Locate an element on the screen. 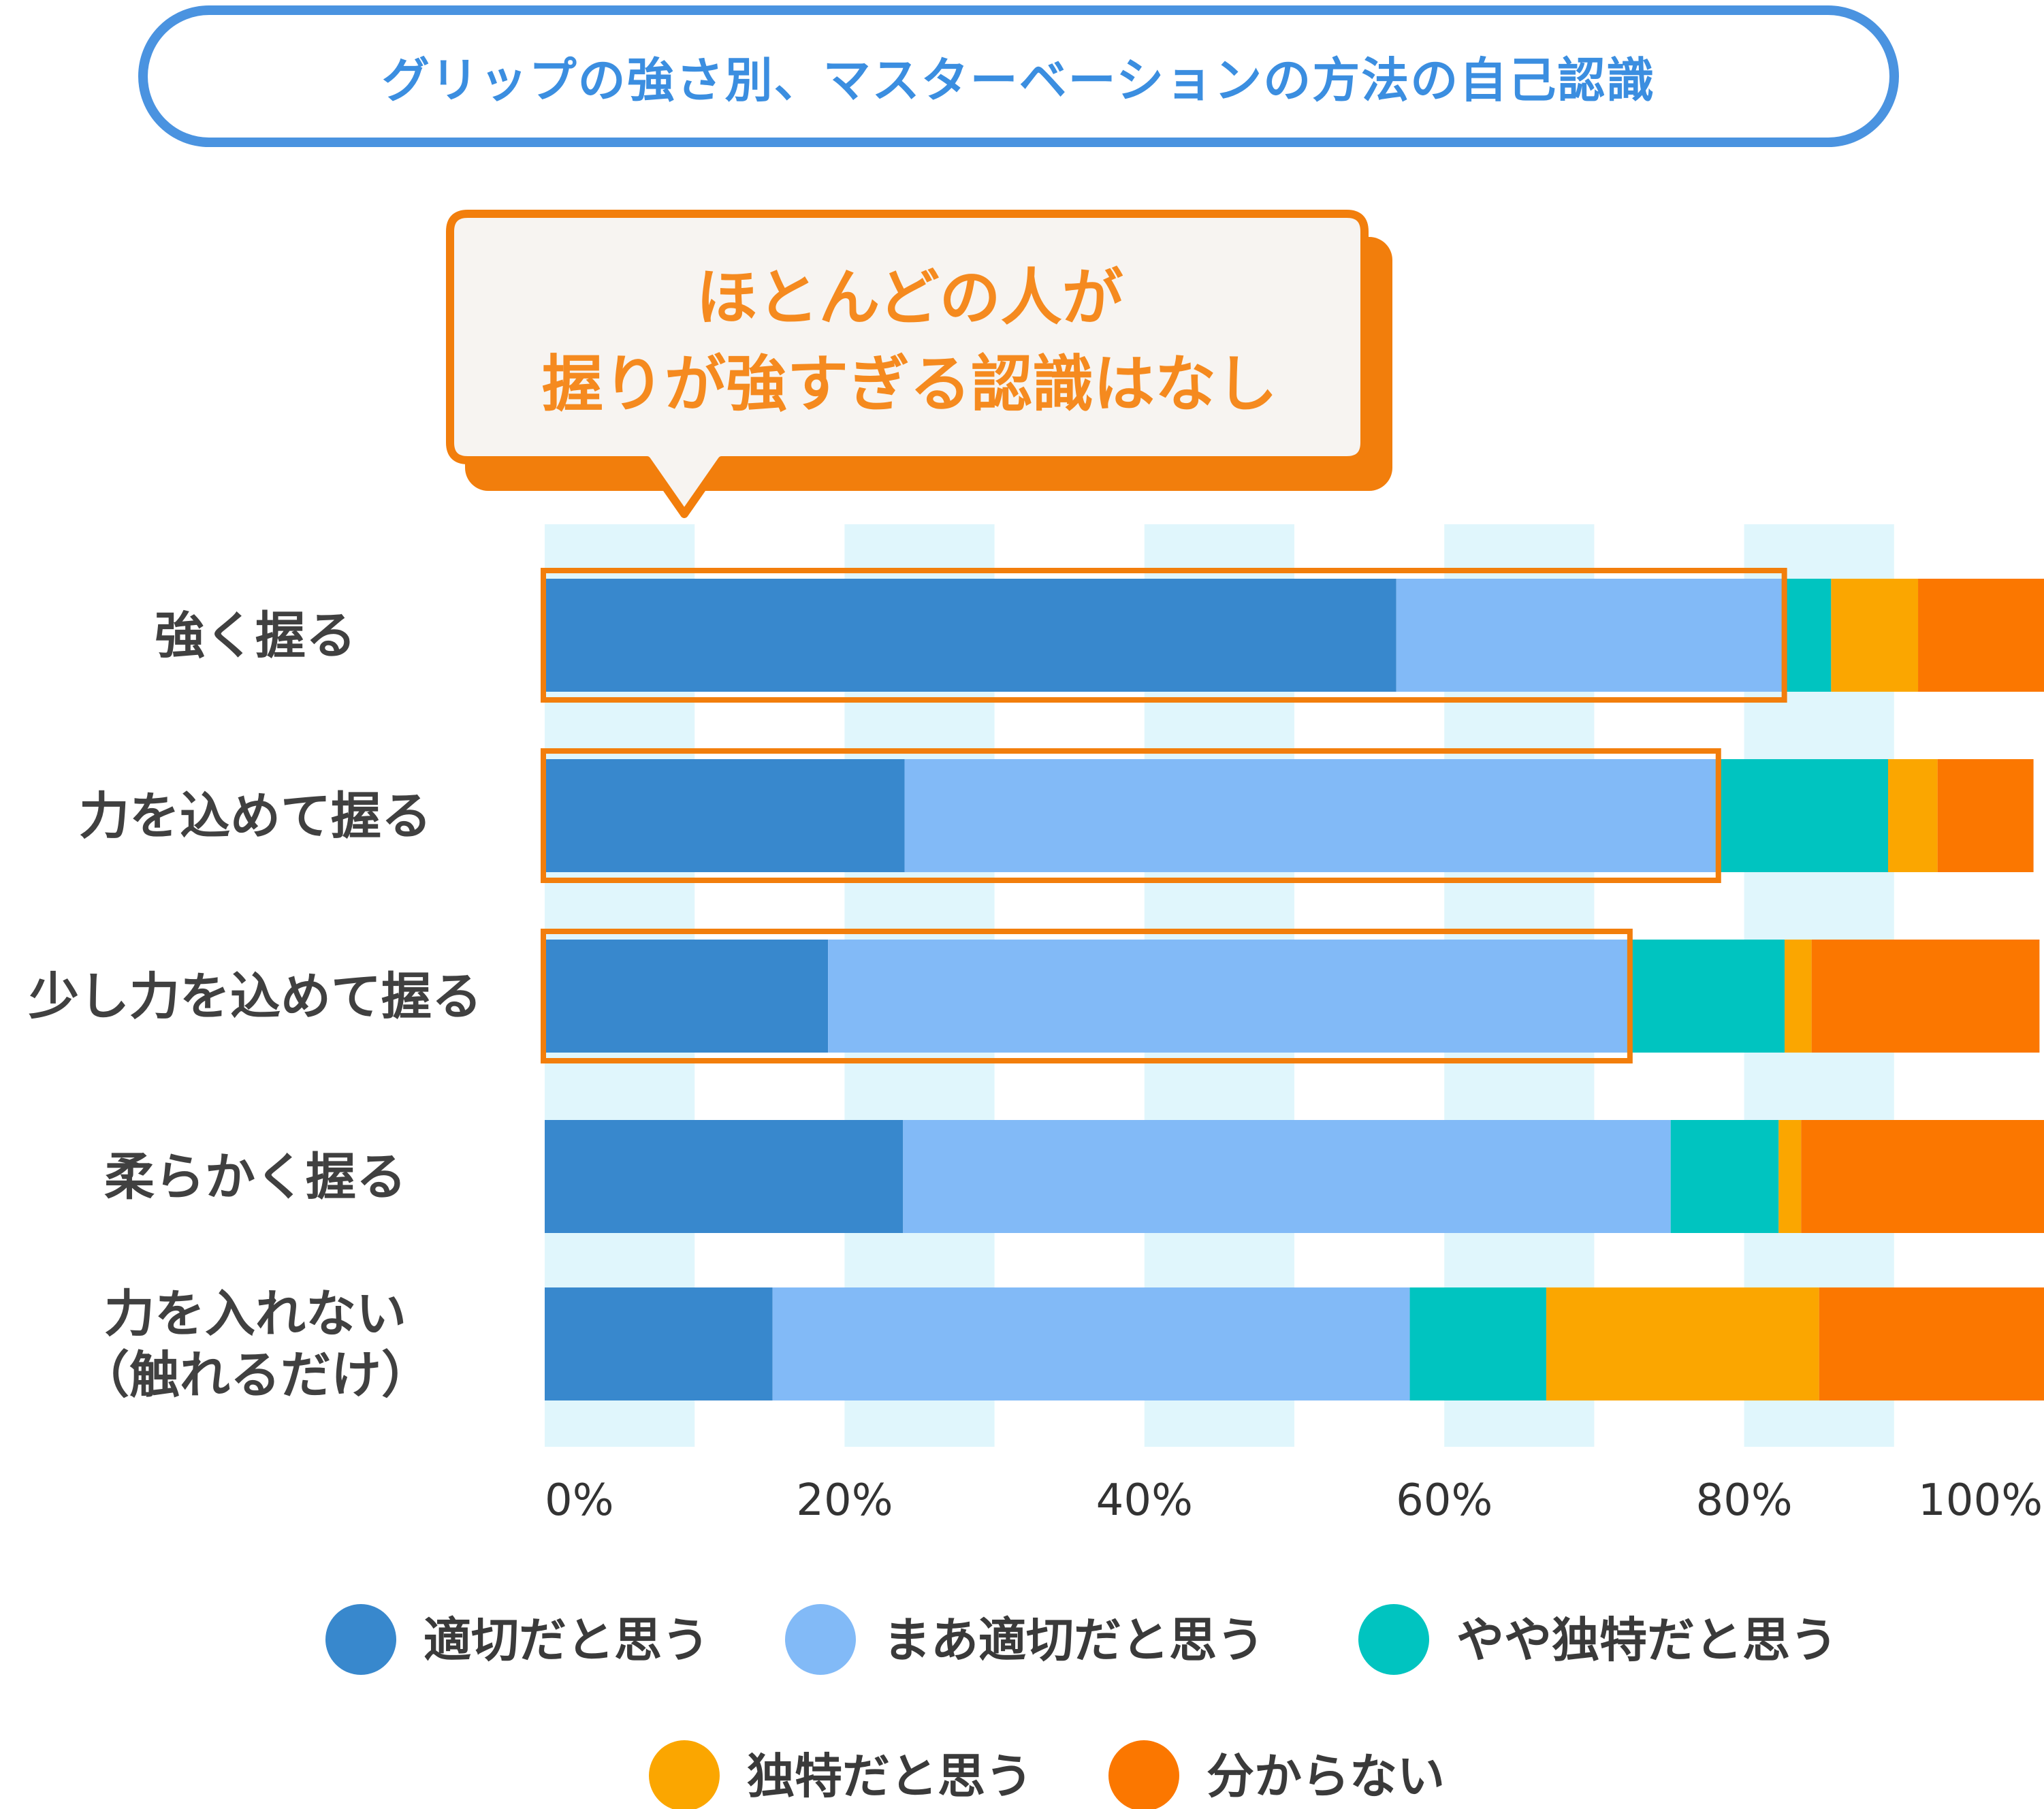 The image size is (2044, 1809). x-tick-label: 60% is located at coordinates (1444, 1500).